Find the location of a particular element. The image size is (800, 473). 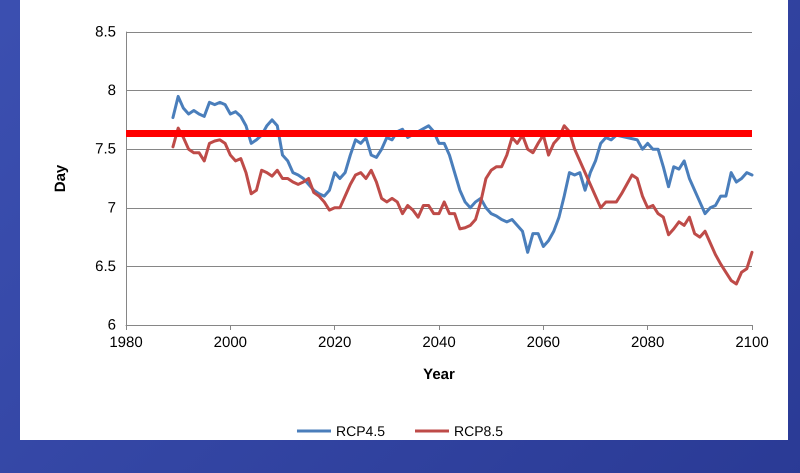

y-tick-label: 6 is located at coordinates (112, 325).